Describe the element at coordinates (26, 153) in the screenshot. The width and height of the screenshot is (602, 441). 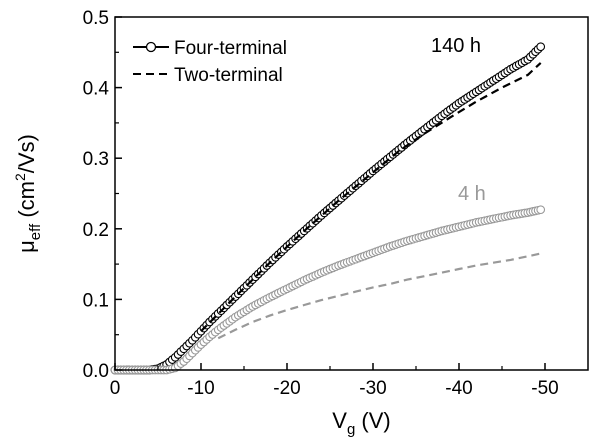
I see `y-label-unit-post: /Vs)` at that location.